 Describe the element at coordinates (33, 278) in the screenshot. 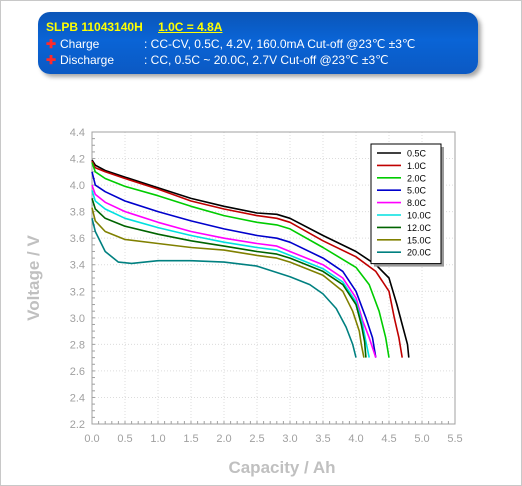

I see `y-axis-label: Voltage / V` at that location.